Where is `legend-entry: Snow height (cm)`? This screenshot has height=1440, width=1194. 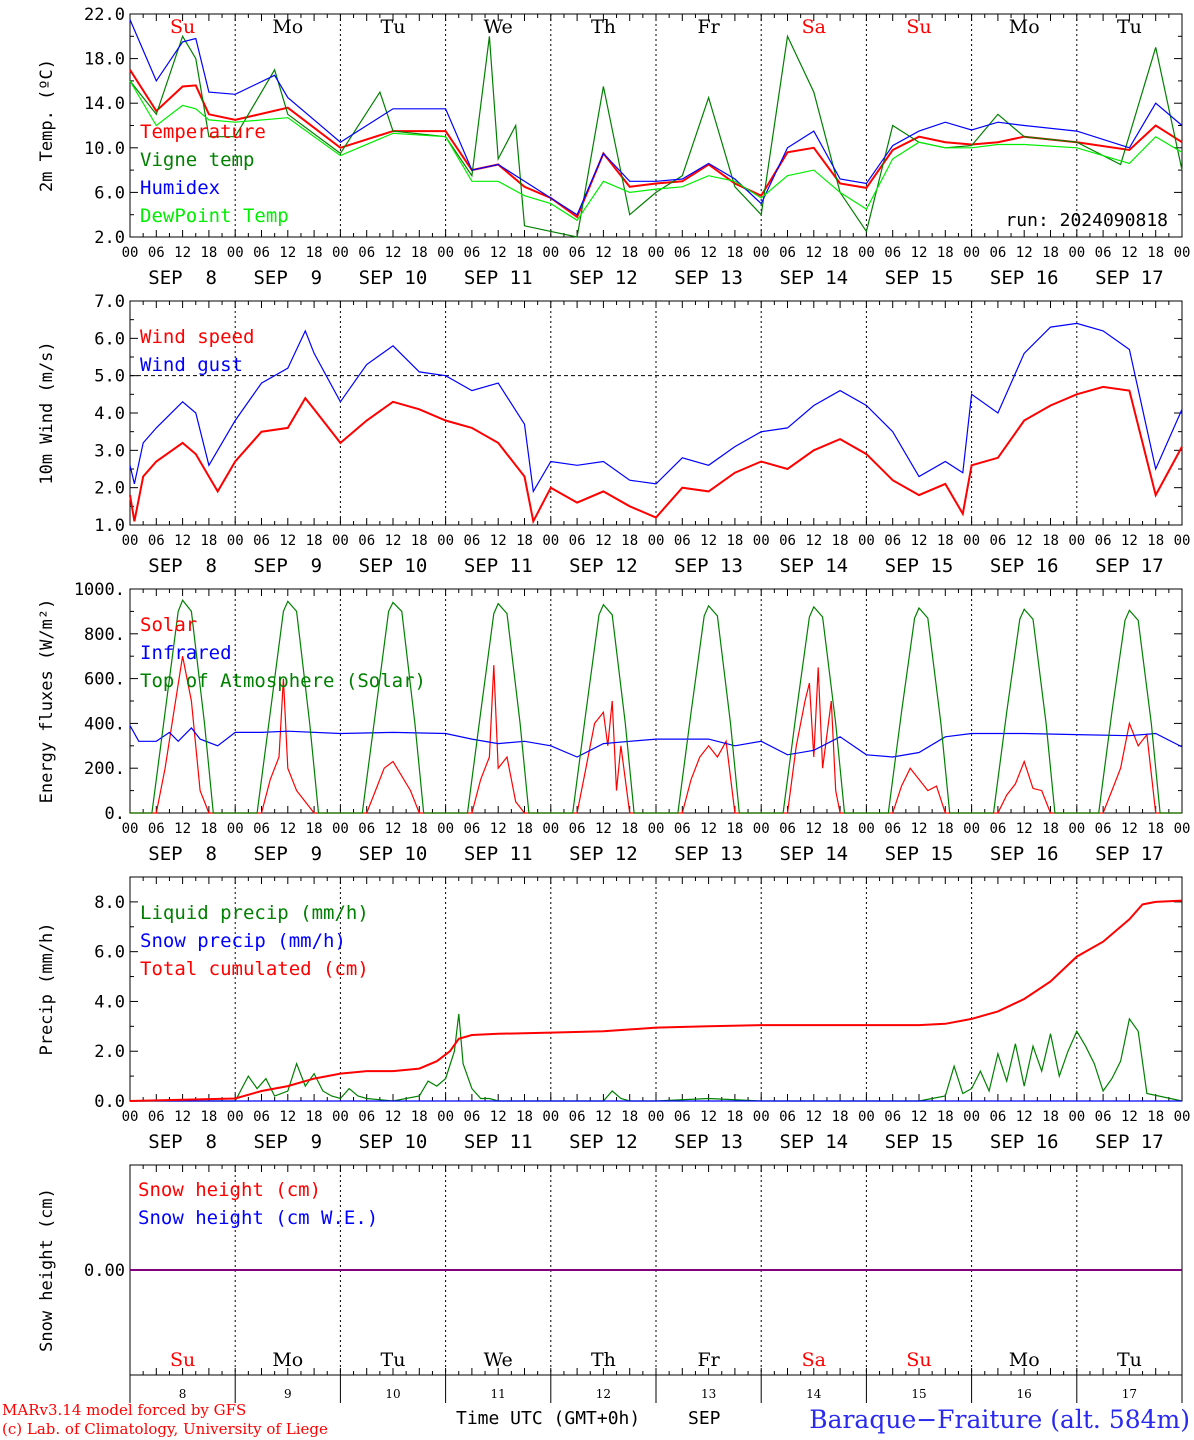 legend-entry: Snow height (cm) is located at coordinates (229, 1190).